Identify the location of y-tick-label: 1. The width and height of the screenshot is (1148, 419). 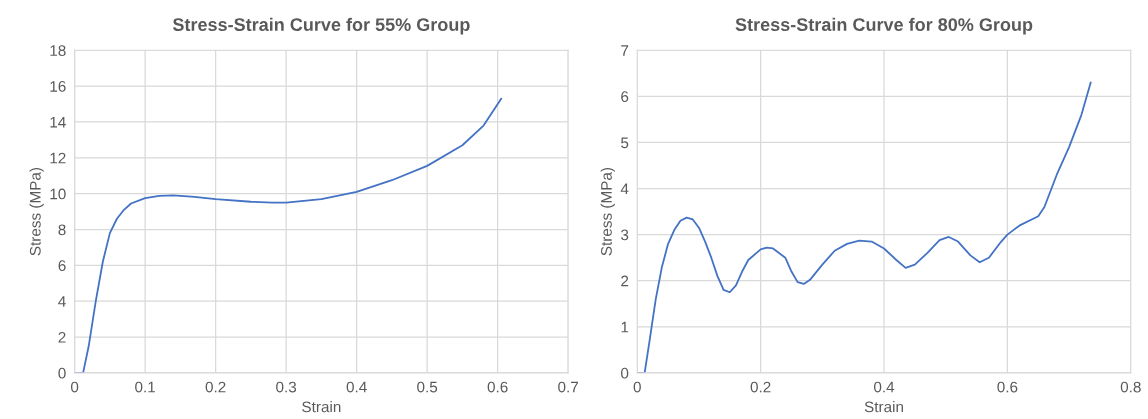
(625, 327).